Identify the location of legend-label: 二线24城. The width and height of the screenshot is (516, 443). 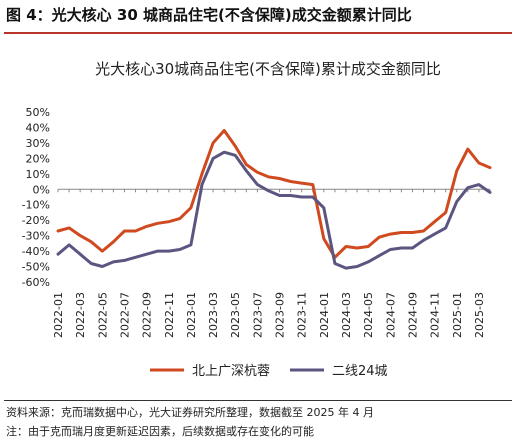
(360, 371).